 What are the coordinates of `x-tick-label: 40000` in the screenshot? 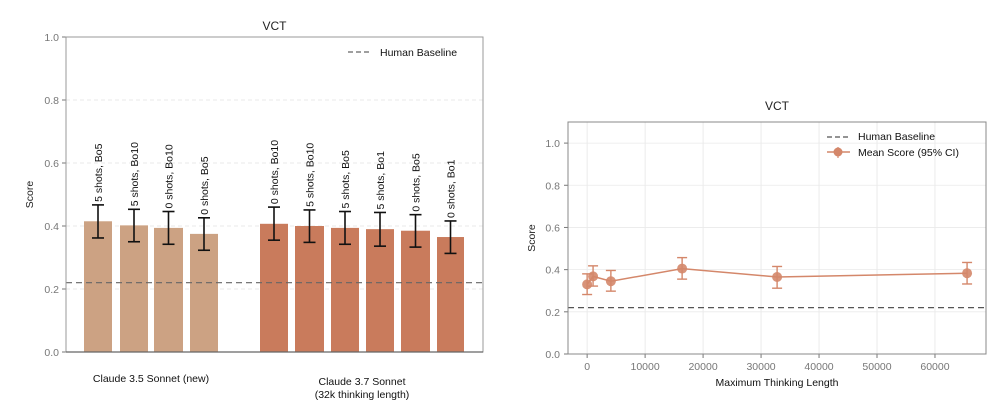 It's located at (818, 367).